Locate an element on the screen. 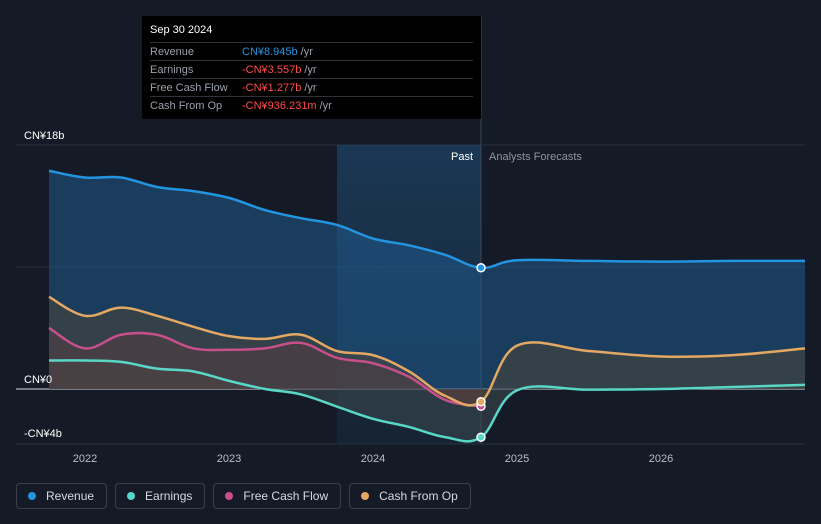  legend-label: Earnings is located at coordinates (169, 496).